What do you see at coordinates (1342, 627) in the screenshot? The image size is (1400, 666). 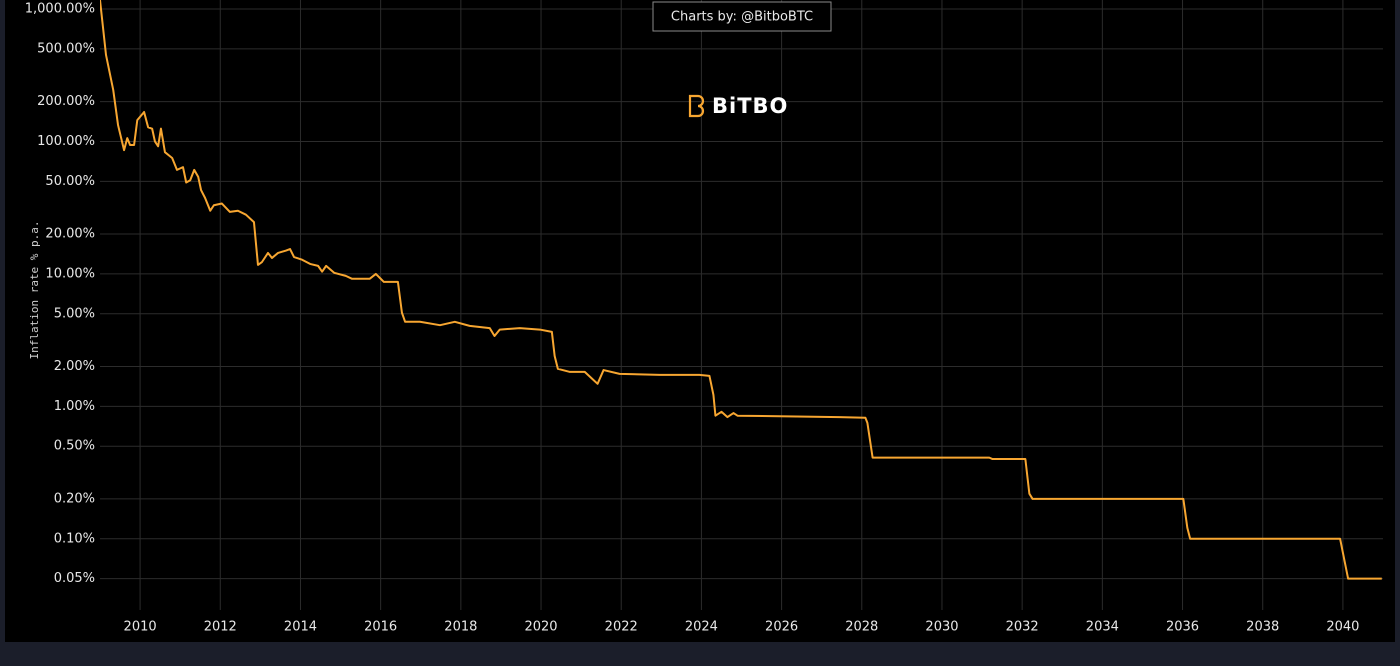 I see `x-tick-label: 2040` at bounding box center [1342, 627].